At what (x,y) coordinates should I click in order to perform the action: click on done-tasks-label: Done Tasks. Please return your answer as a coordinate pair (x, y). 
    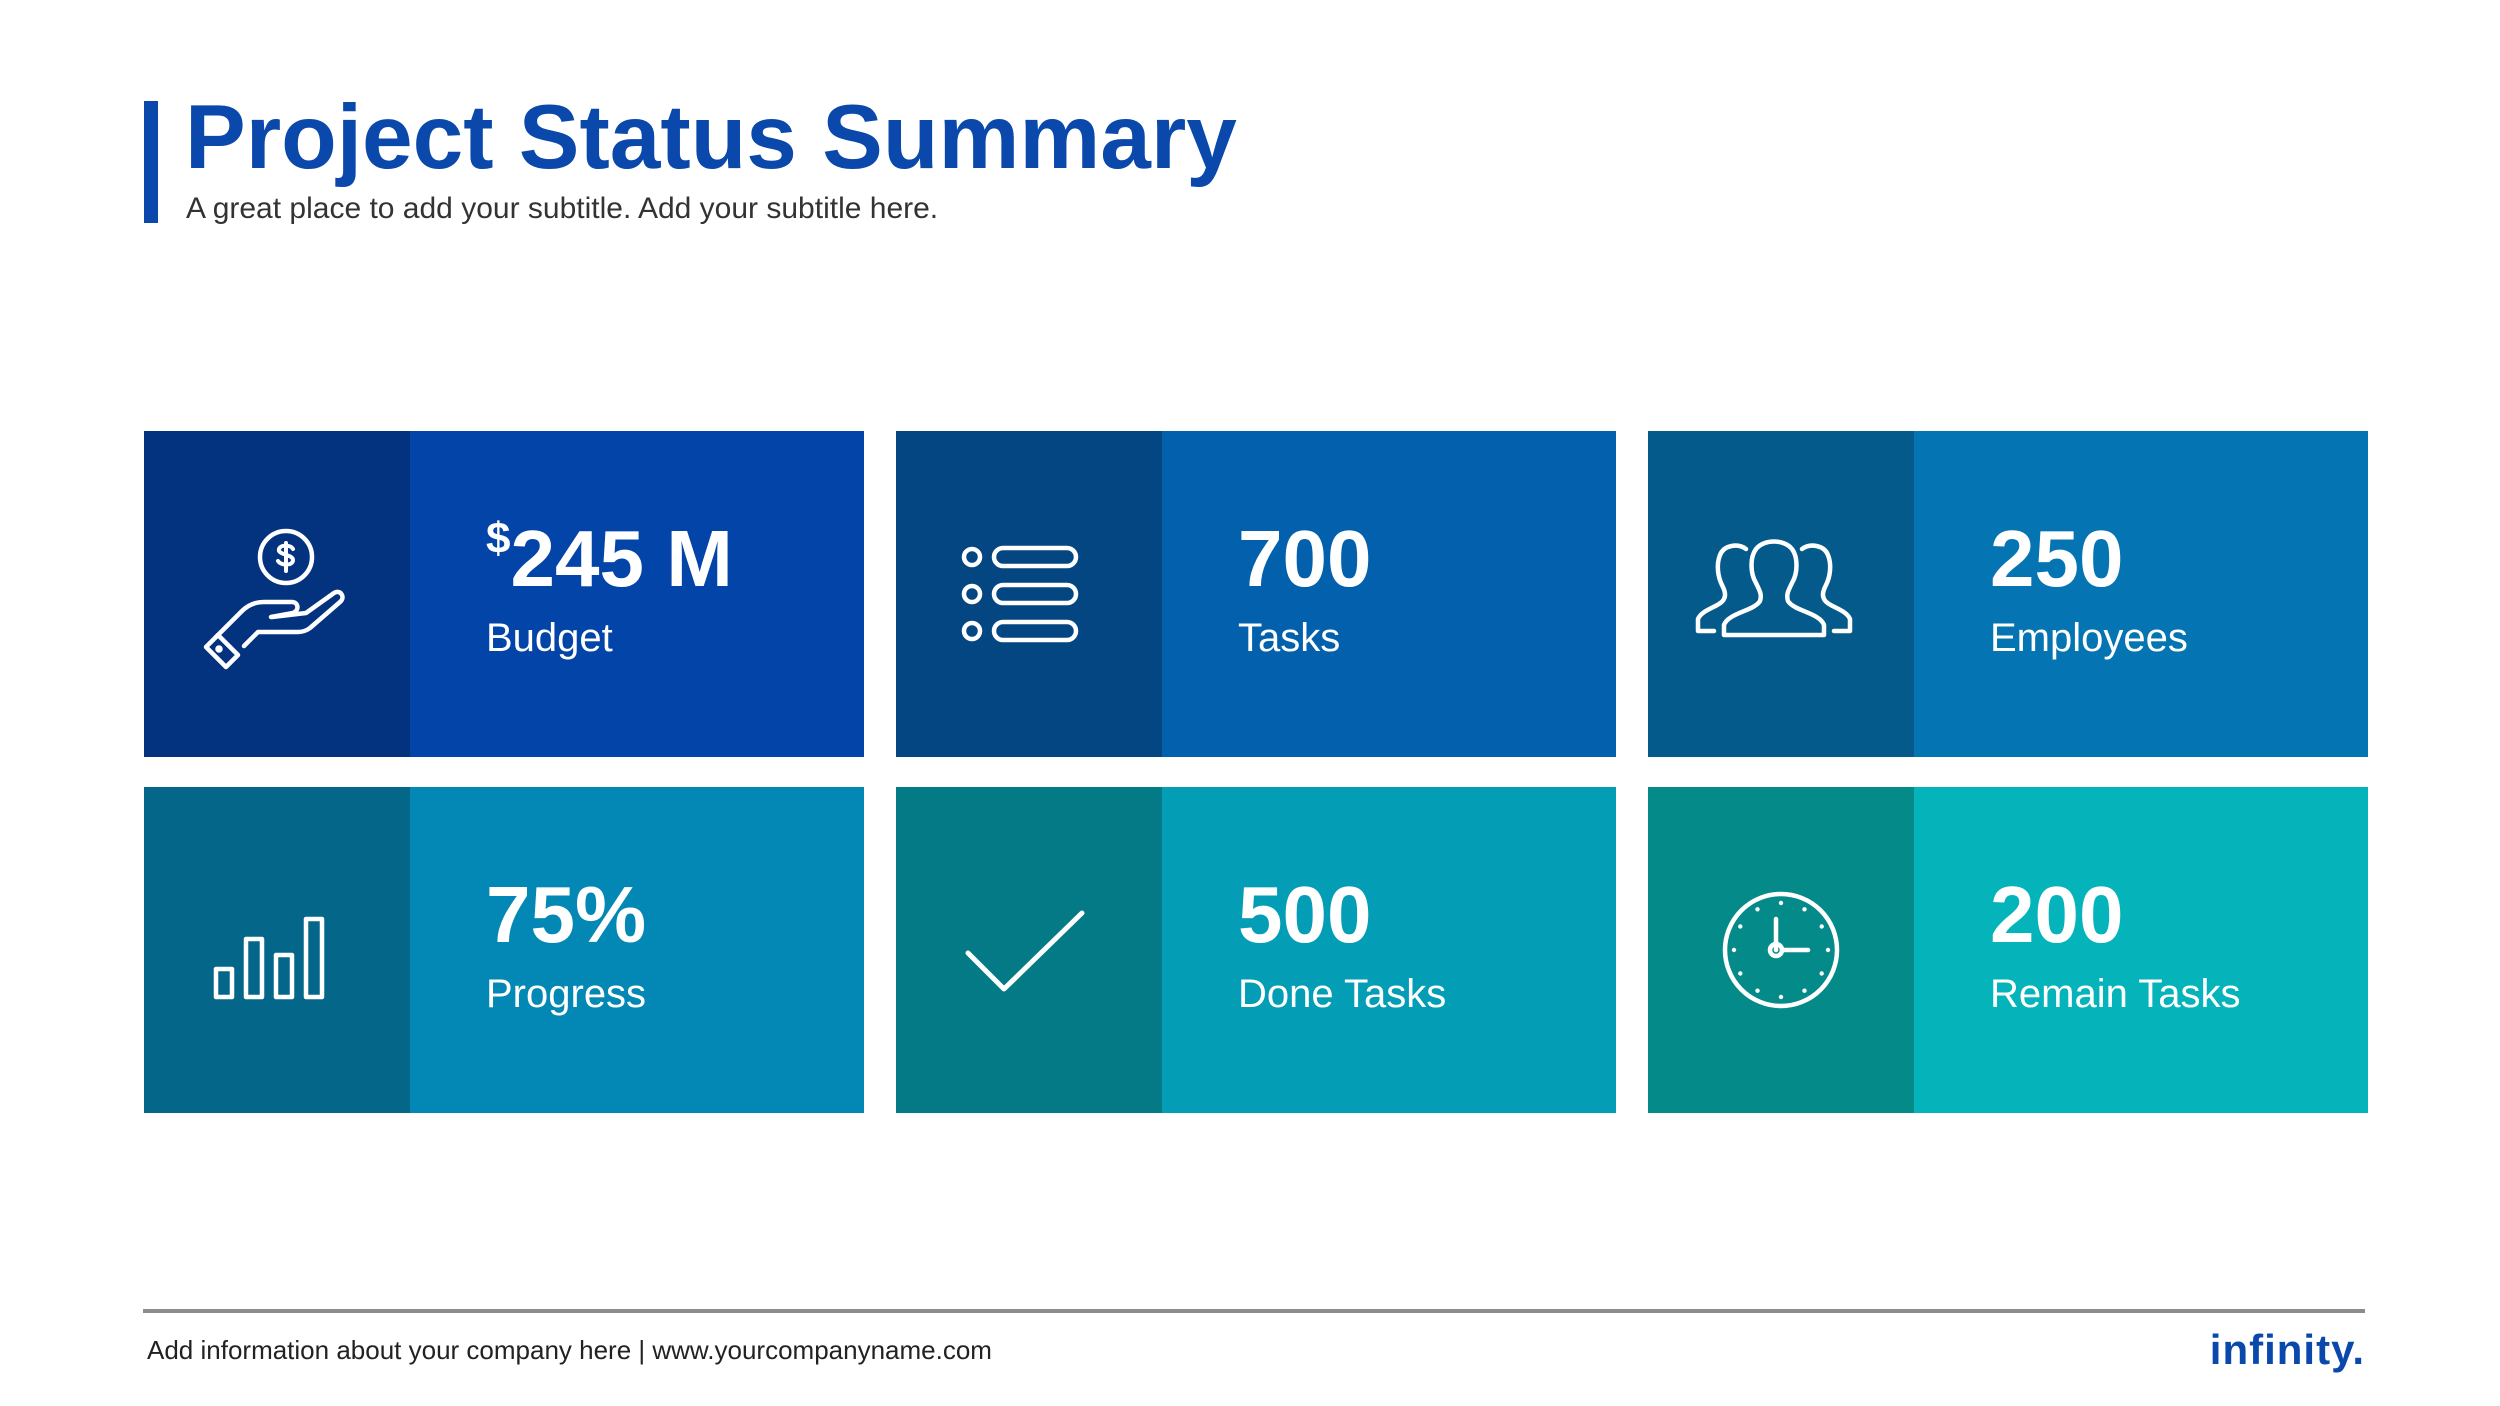
    Looking at the image, I should click on (1342, 994).